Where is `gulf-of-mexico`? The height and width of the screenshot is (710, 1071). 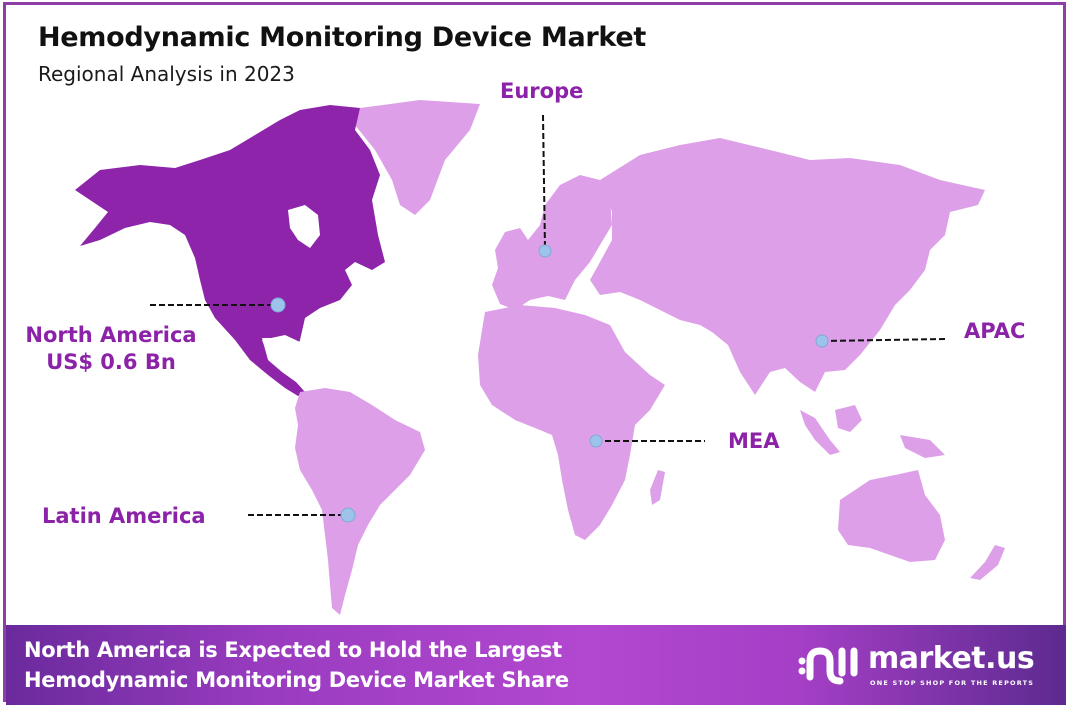
gulf-of-mexico is located at coordinates (281, 348).